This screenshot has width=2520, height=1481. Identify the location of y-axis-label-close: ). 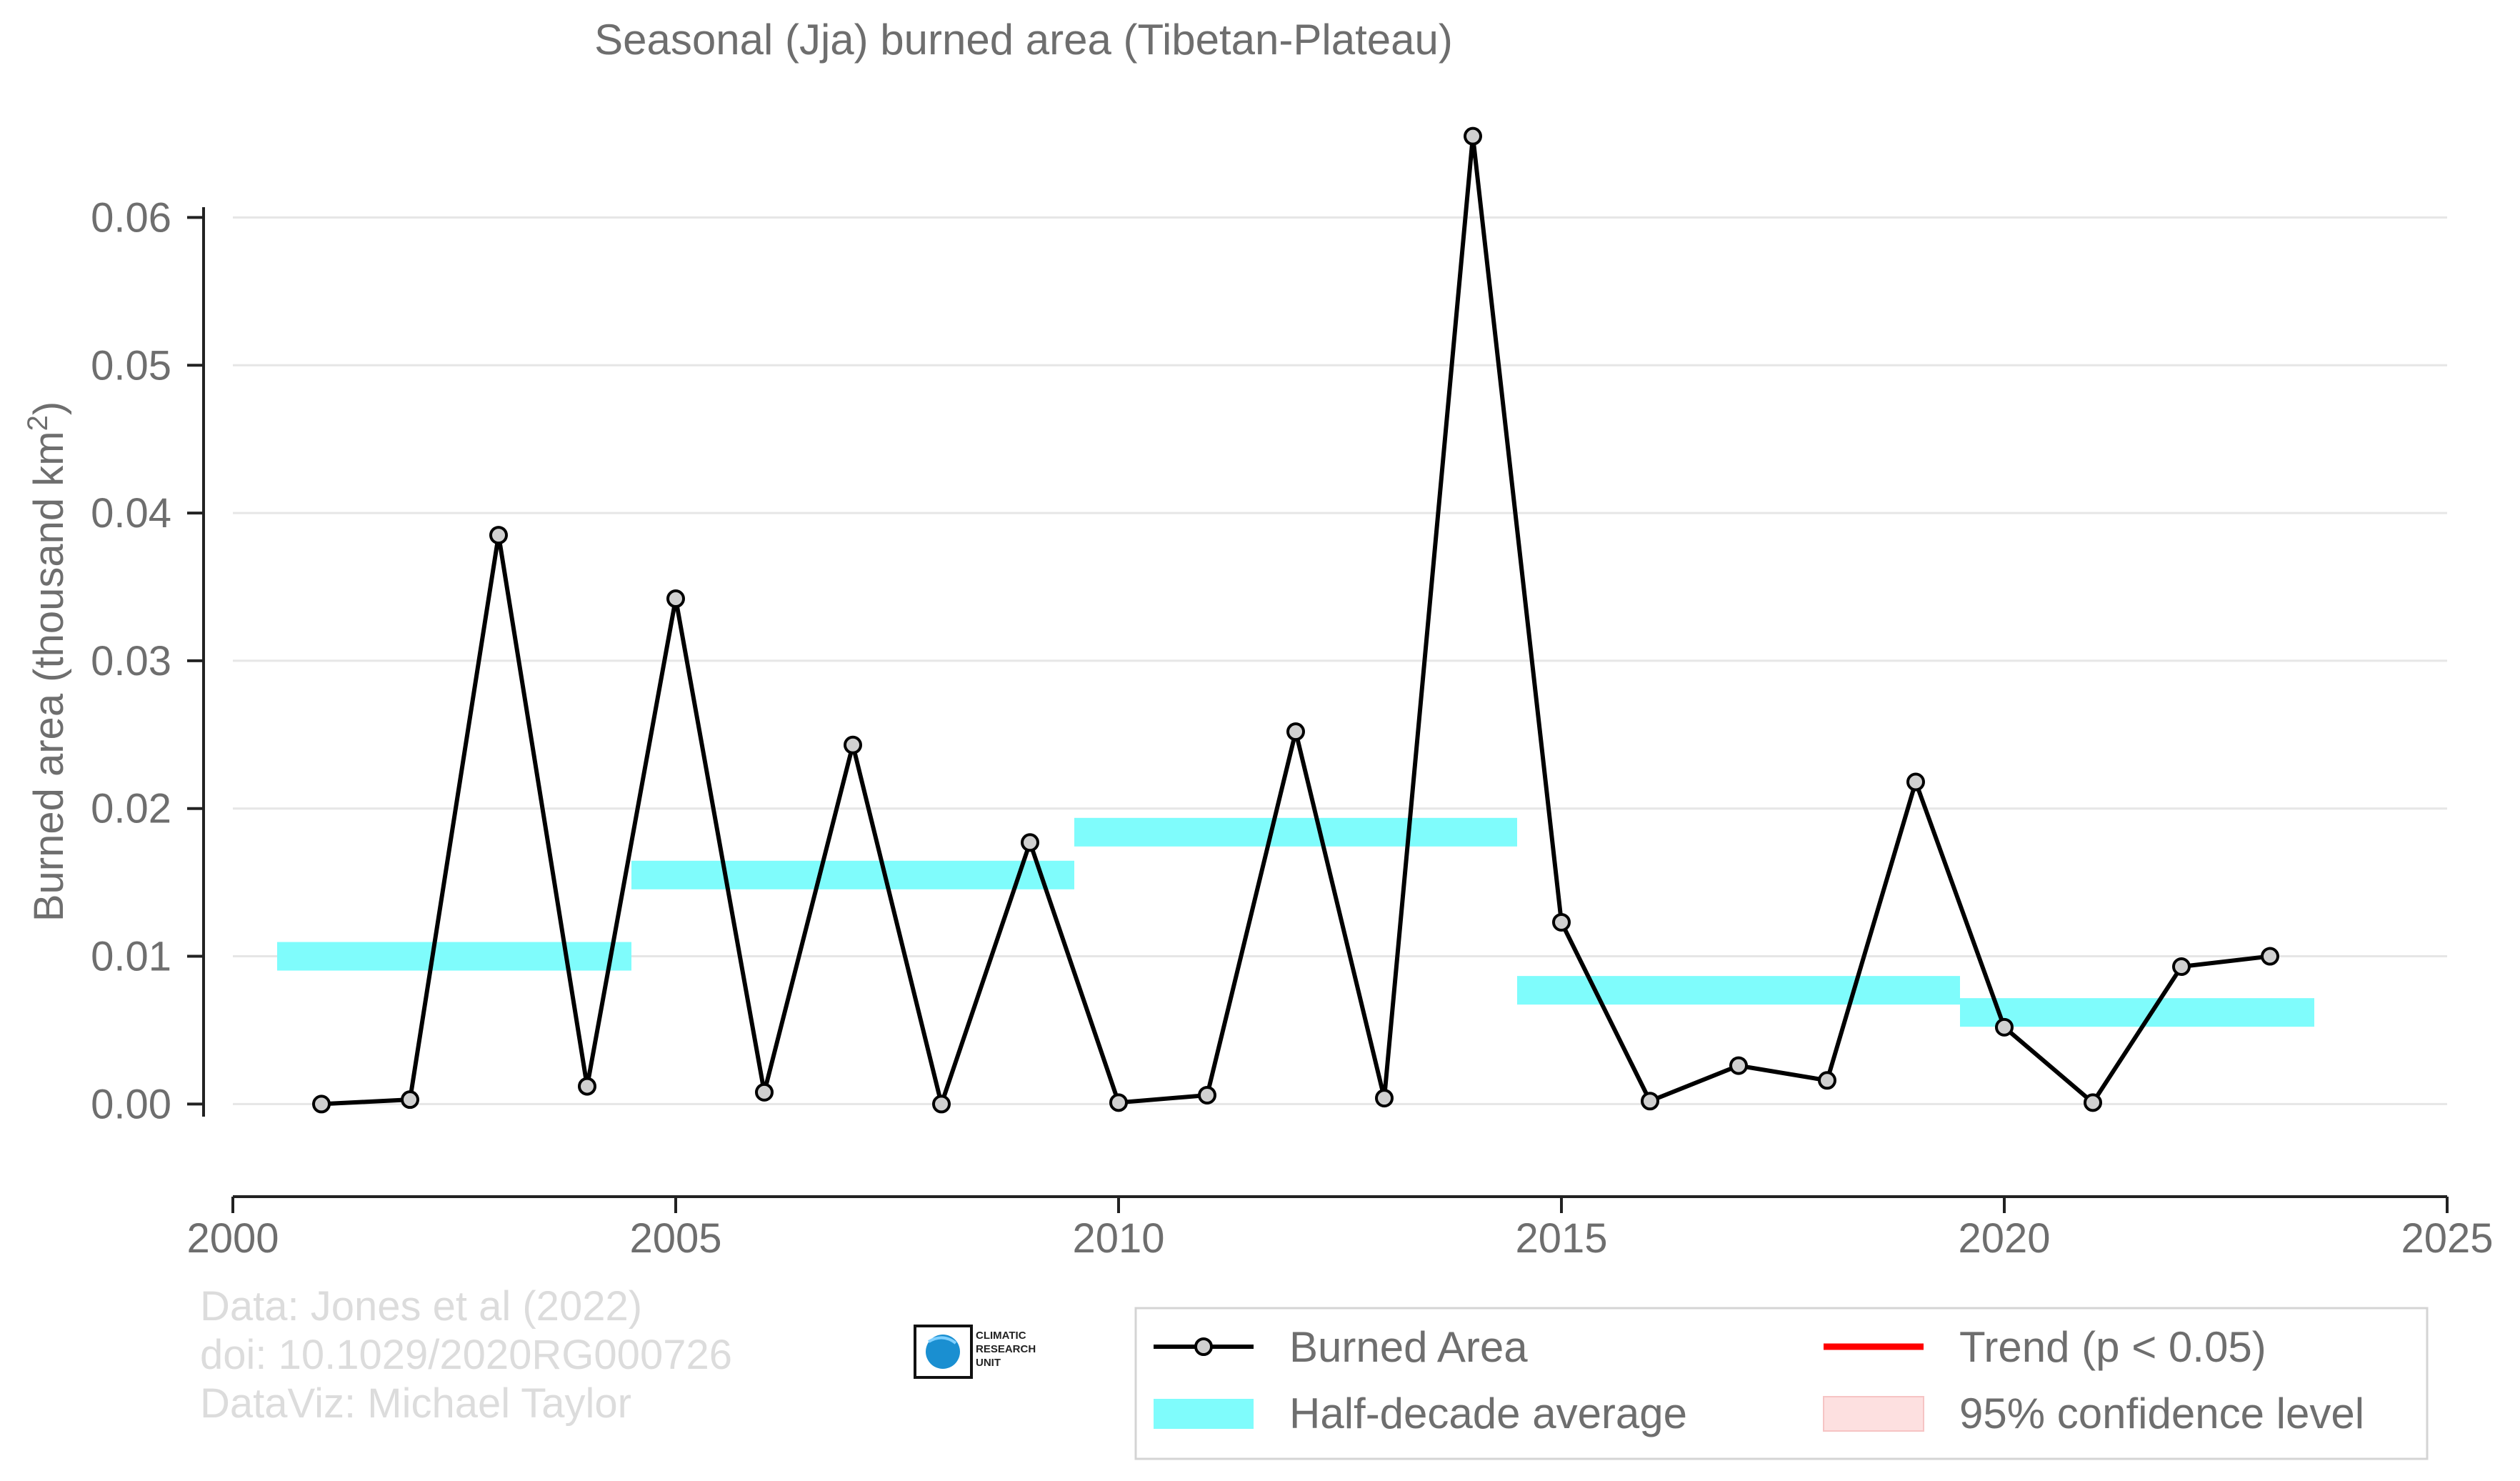
(49, 408).